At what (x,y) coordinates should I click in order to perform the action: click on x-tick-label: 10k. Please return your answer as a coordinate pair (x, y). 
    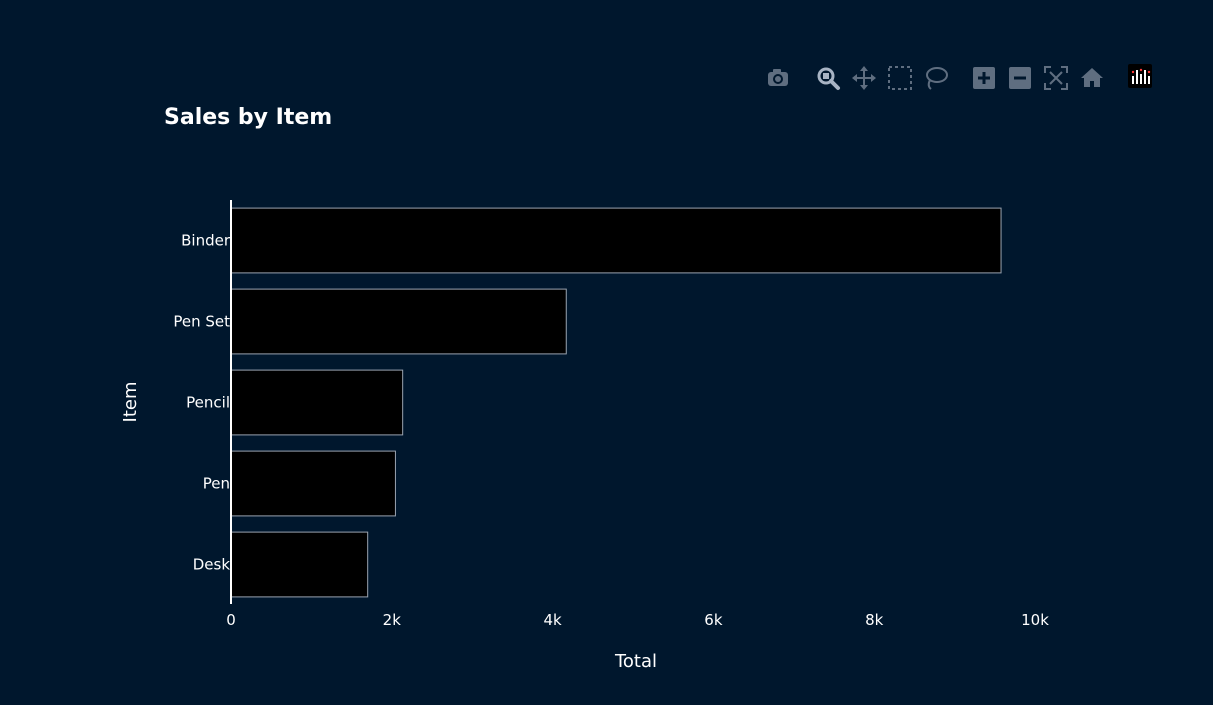
    Looking at the image, I should click on (1035, 620).